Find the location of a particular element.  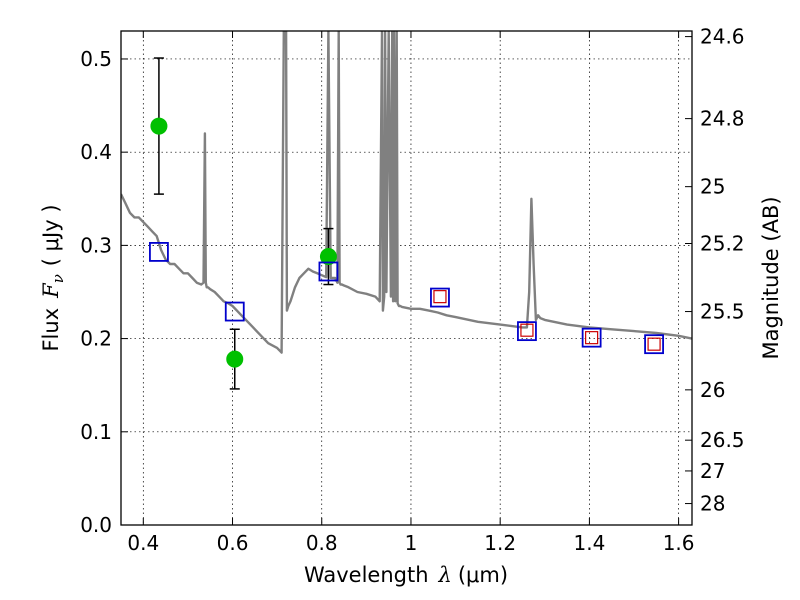

y-tick-label: 0.4 is located at coordinates (96, 152).